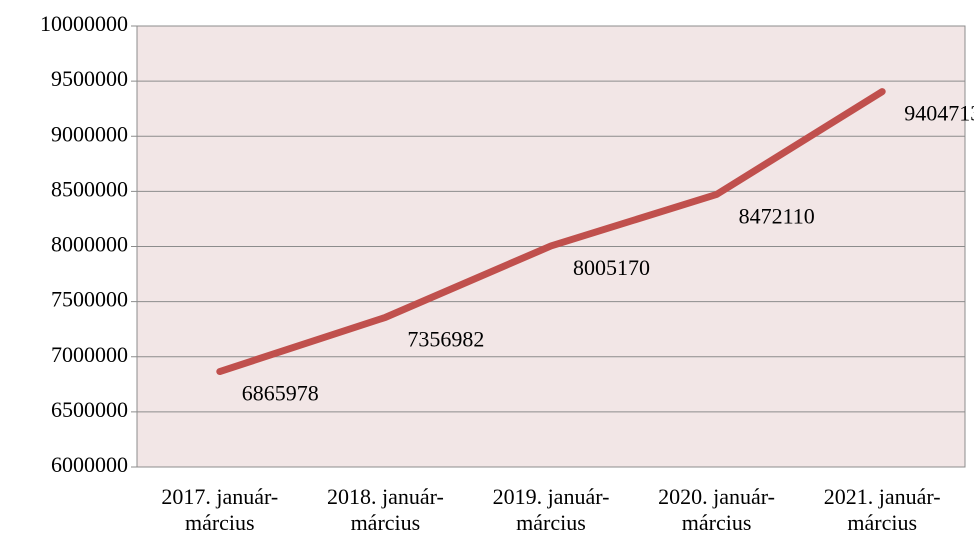  Describe the element at coordinates (939, 113) in the screenshot. I see `data-label: 9404713` at that location.